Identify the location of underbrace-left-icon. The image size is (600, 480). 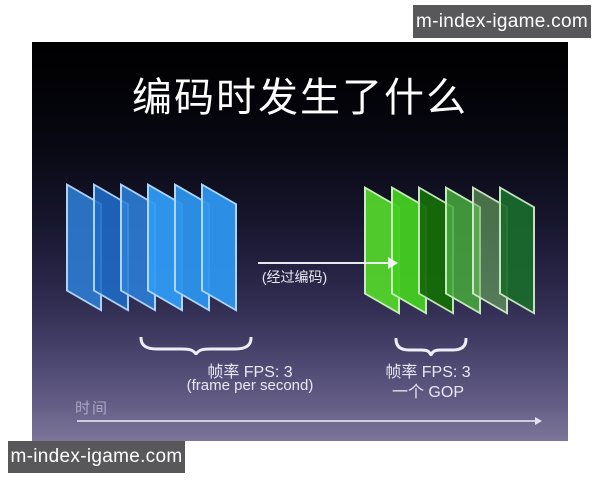
(196, 346).